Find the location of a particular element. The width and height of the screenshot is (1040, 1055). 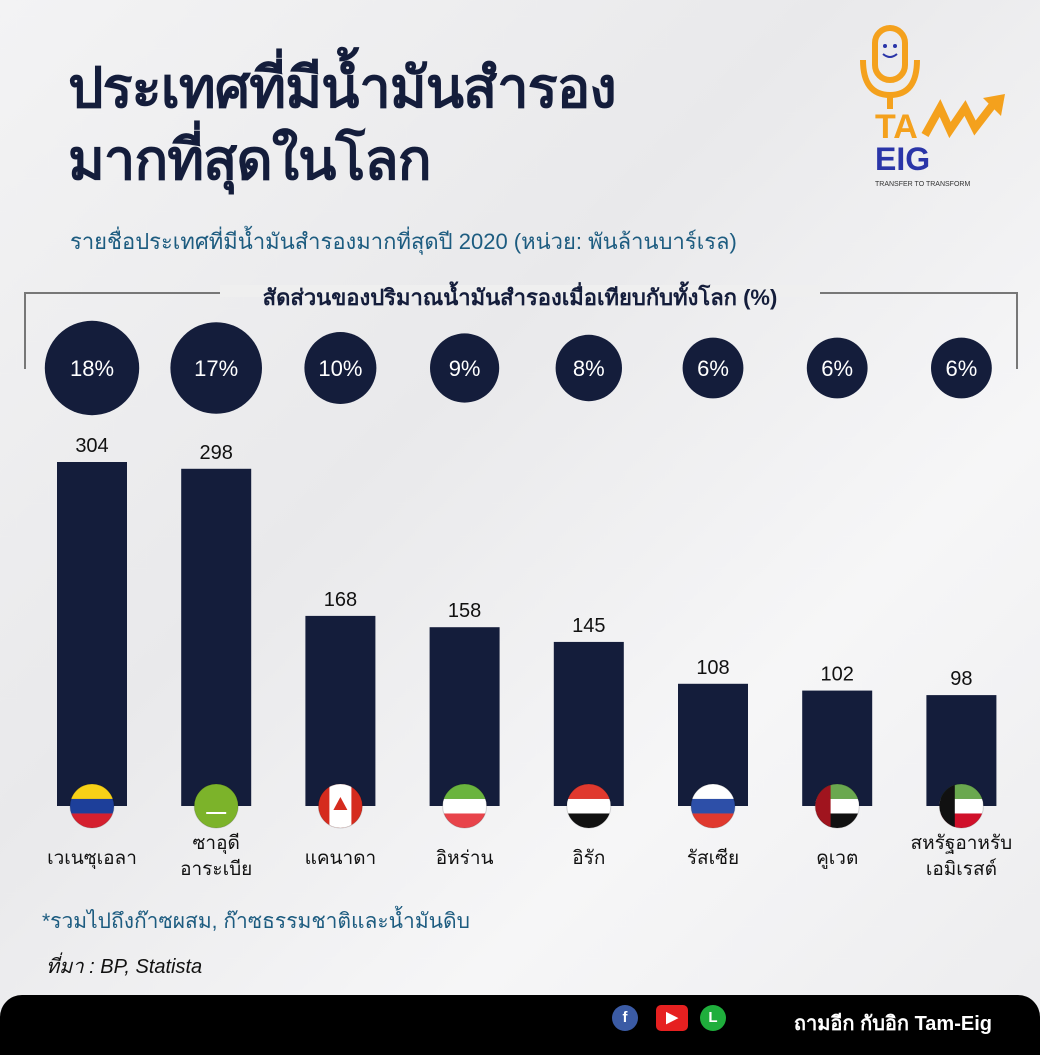

value-label: 168 is located at coordinates (340, 600).